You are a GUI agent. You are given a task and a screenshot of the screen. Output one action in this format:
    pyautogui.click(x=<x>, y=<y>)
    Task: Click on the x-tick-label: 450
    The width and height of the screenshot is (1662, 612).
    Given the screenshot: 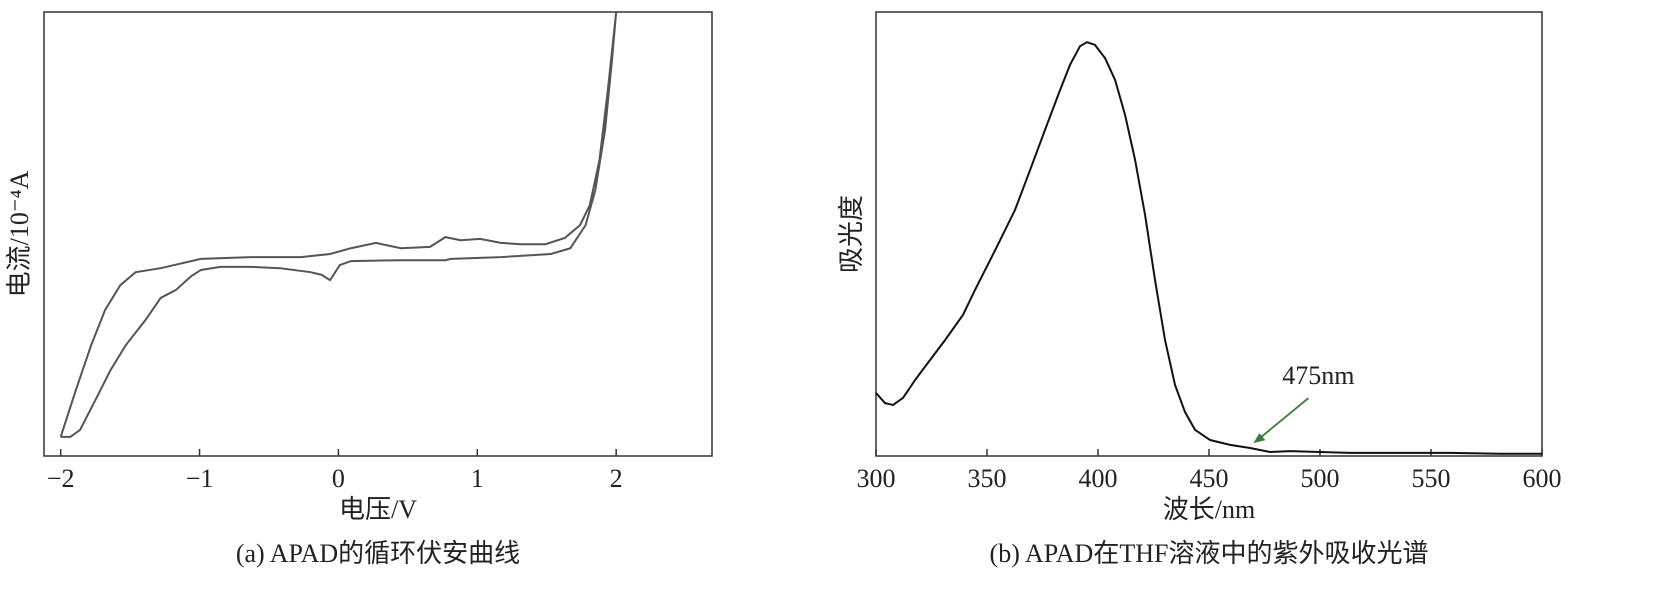 What is the action you would take?
    pyautogui.click(x=1209, y=478)
    